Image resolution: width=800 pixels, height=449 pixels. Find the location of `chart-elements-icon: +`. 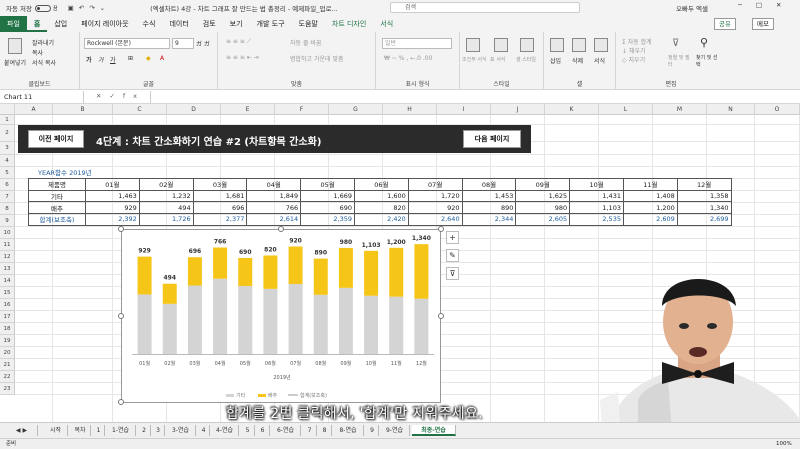

chart-elements-icon: + is located at coordinates (452, 237).